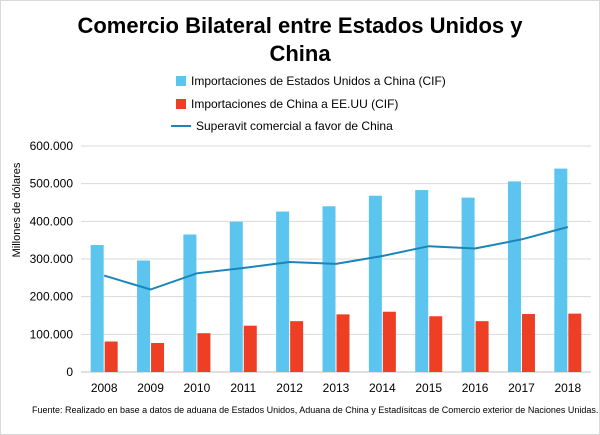 The image size is (600, 435). What do you see at coordinates (475, 388) in the screenshot?
I see `x-tick-label: 2016` at bounding box center [475, 388].